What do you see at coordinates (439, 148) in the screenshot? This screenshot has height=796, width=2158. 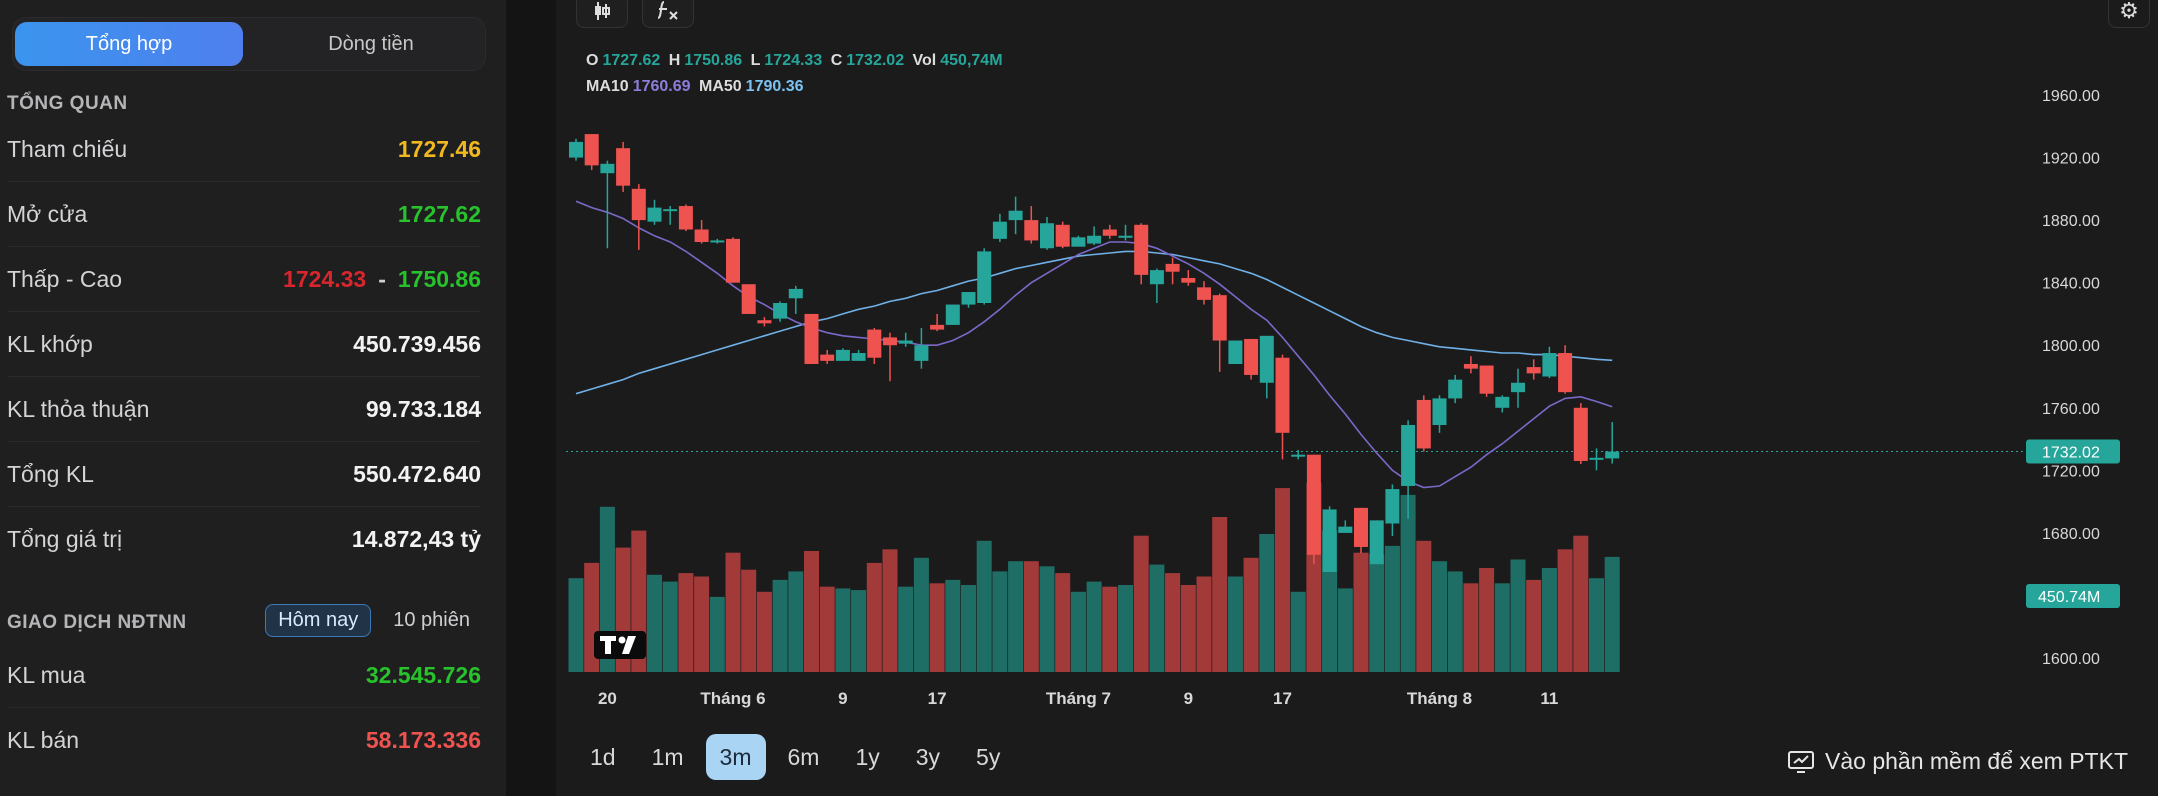 I see `stat-value: 1727.46` at bounding box center [439, 148].